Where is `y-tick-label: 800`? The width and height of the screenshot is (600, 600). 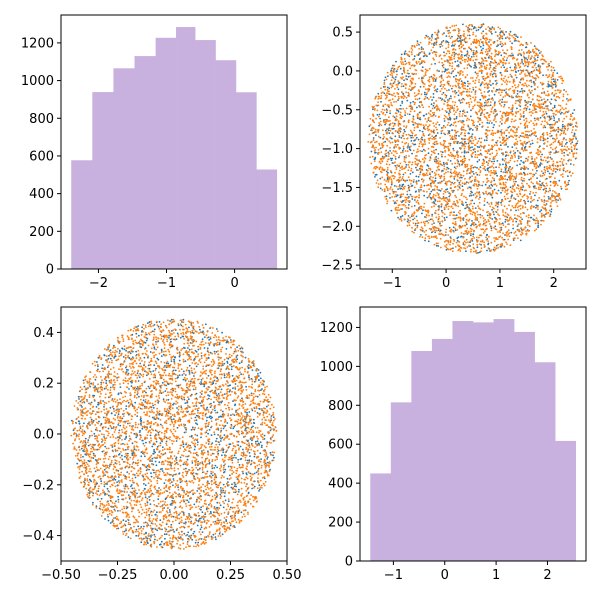
y-tick-label: 800 is located at coordinates (41, 119).